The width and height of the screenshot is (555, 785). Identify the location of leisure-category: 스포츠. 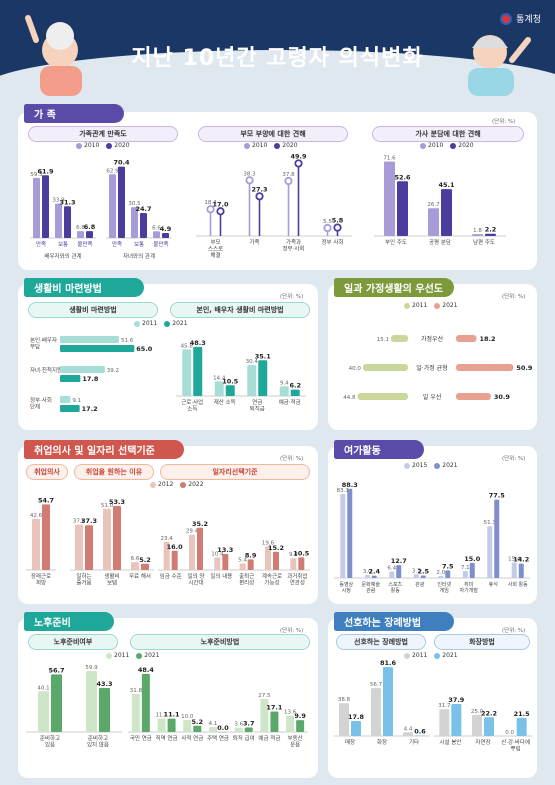
(395, 585).